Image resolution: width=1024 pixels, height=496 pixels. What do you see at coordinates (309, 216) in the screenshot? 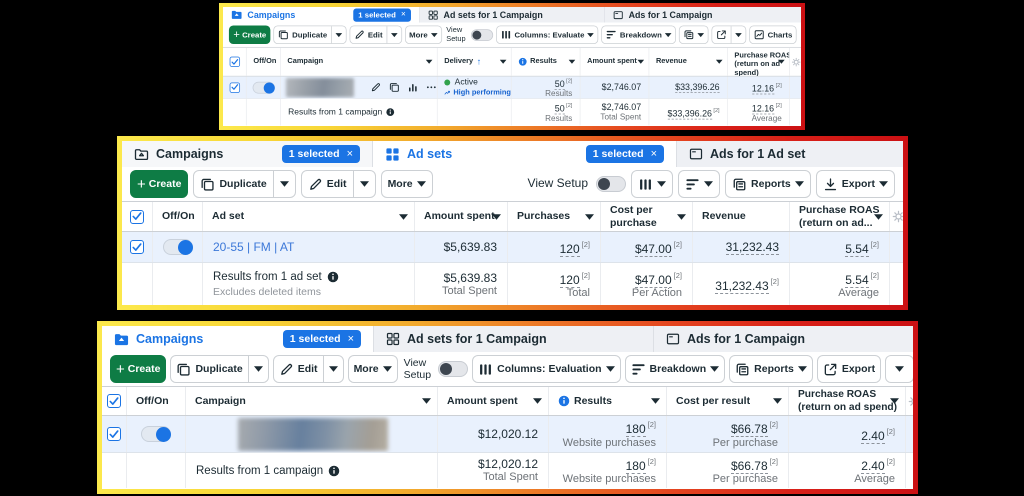
I see `column-header-adset: Ad set` at bounding box center [309, 216].